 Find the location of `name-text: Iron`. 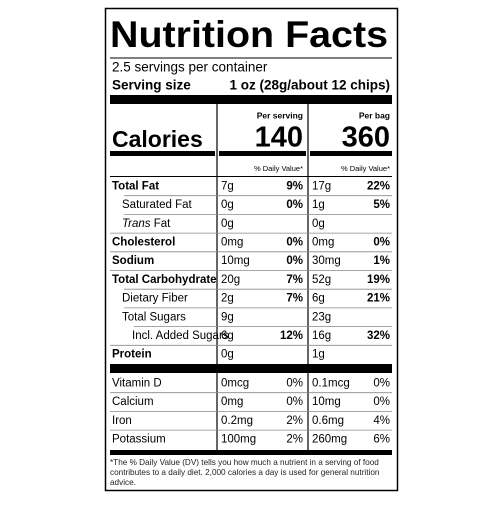

name-text: Iron is located at coordinates (122, 421).